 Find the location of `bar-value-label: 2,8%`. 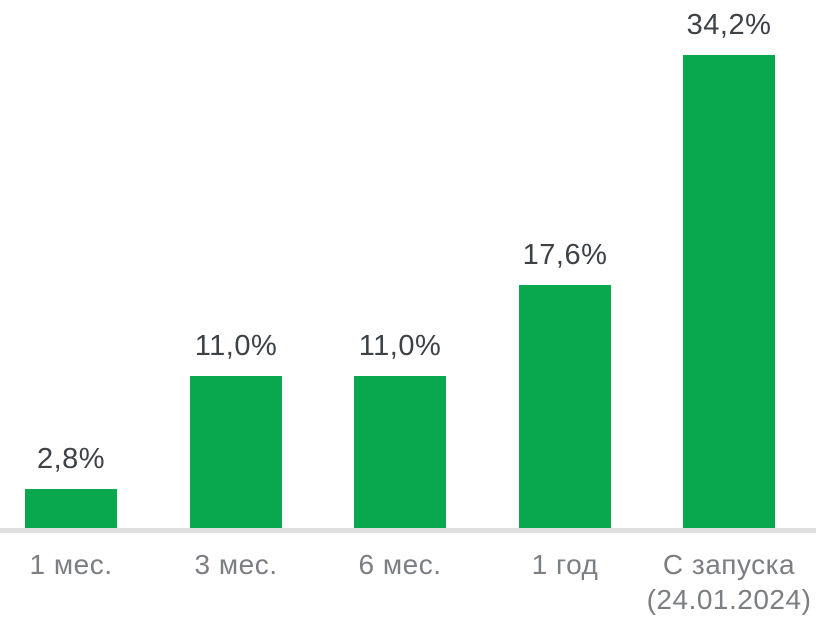

bar-value-label: 2,8% is located at coordinates (71, 459).